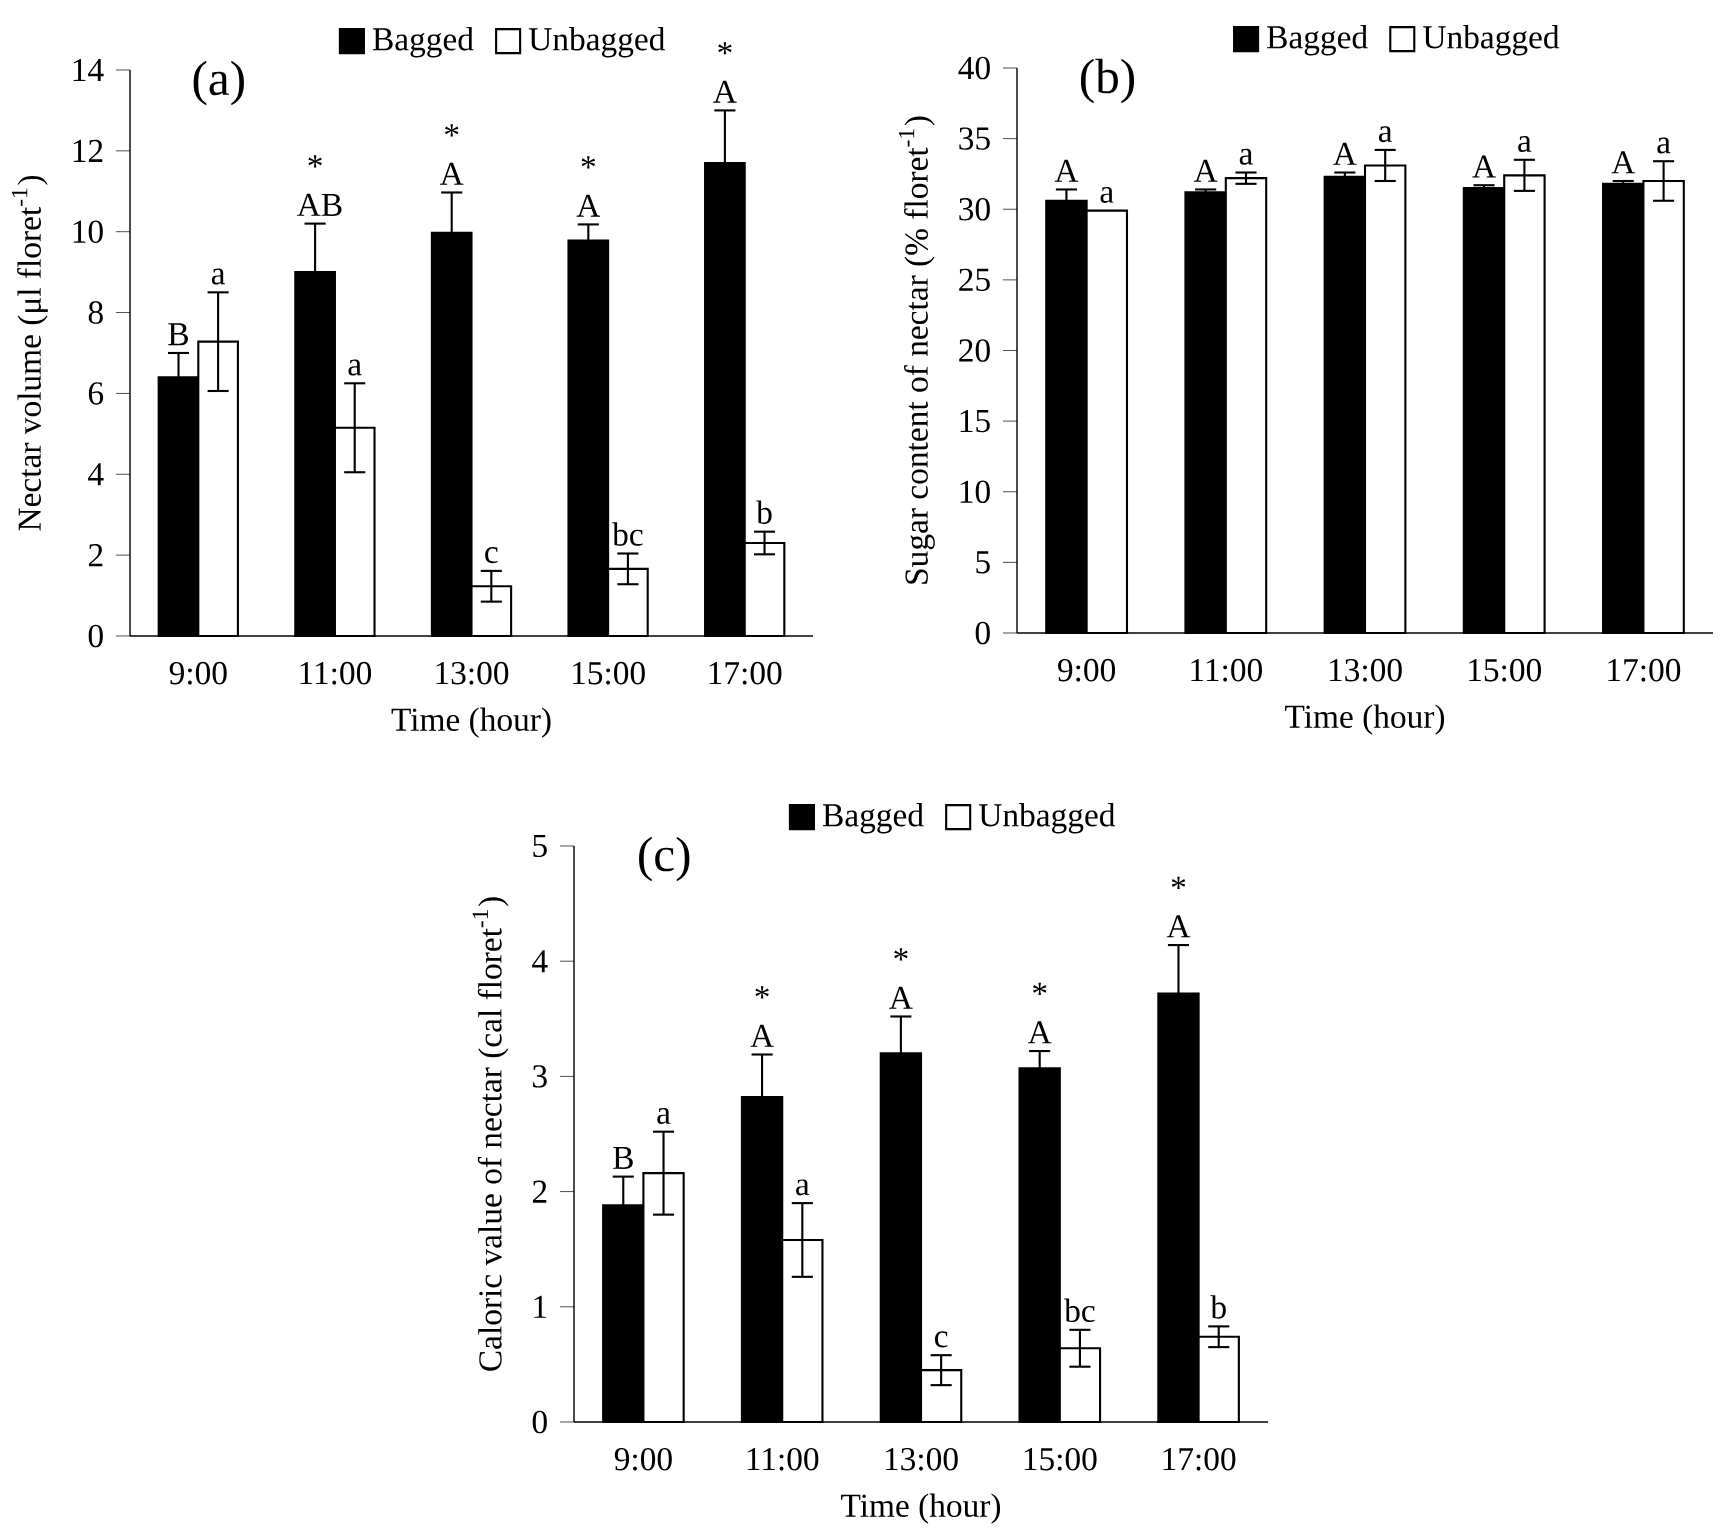  Describe the element at coordinates (96, 393) in the screenshot. I see `y-tick-label: 6` at that location.